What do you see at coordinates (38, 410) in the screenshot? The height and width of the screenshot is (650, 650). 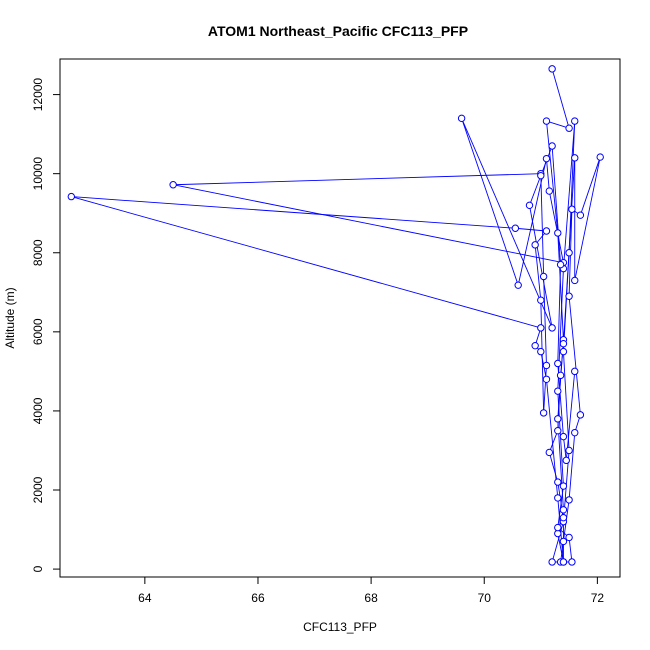 I see `y-tick-label: 4000` at bounding box center [38, 410].